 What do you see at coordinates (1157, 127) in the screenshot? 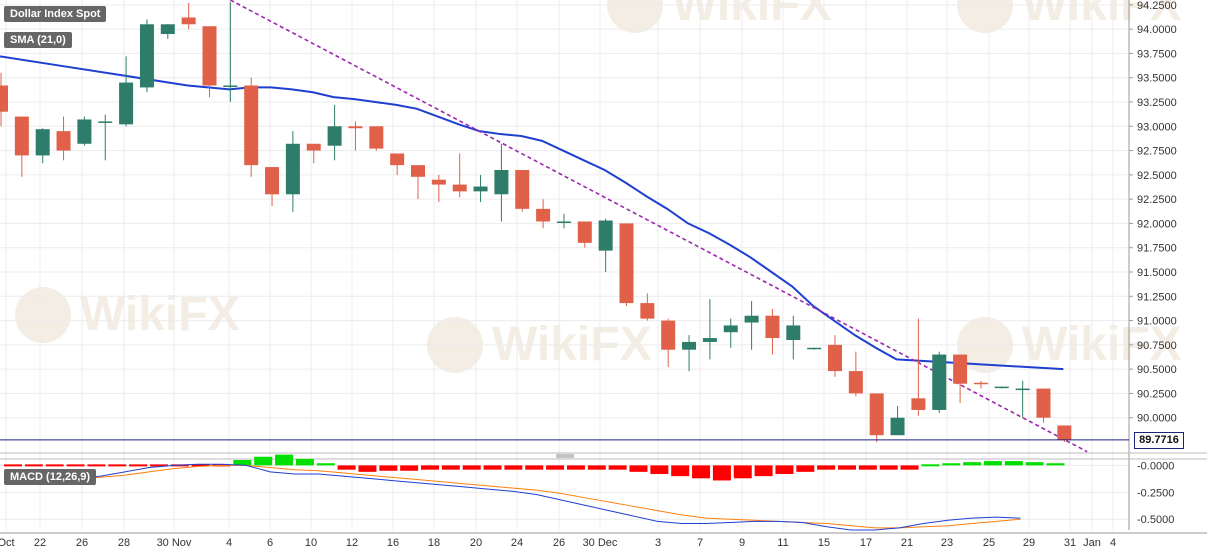
I see `y-tick-label: 93.0000` at bounding box center [1157, 127].